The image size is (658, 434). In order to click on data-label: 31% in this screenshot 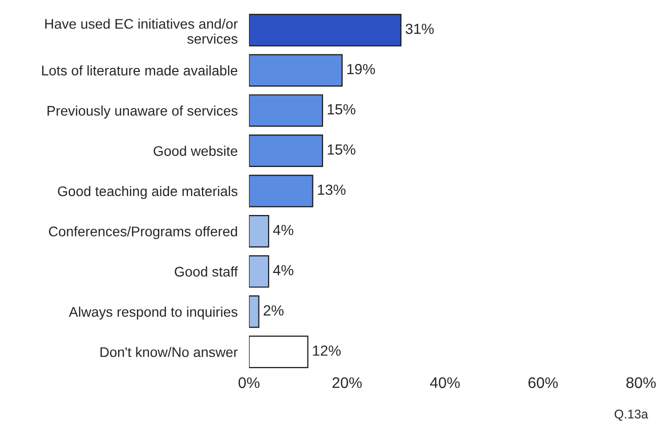, I will do `click(420, 29)`.